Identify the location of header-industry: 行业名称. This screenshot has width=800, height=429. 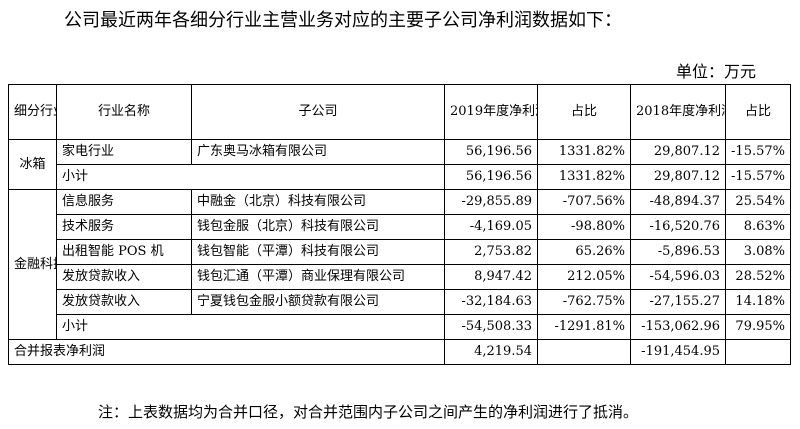
(124, 112).